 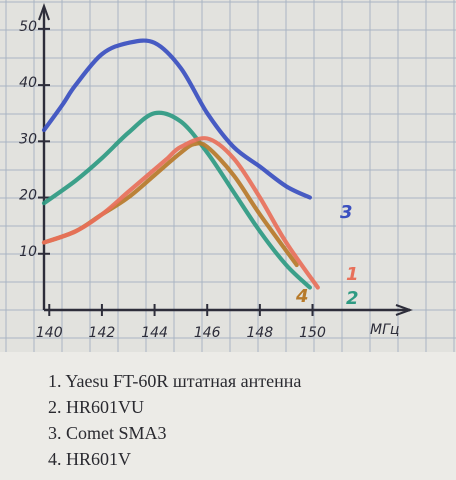 What do you see at coordinates (352, 274) in the screenshot?
I see `series-label-1: 1` at bounding box center [352, 274].